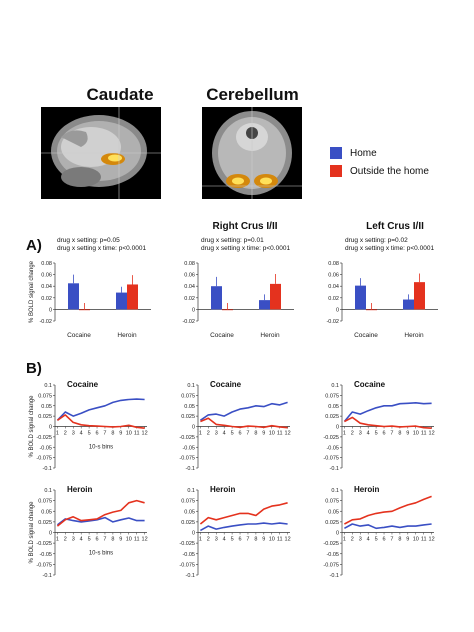 This screenshot has height=632, width=474. I want to click on line-chart-1-x-tick-label: 2, so click(65, 434).